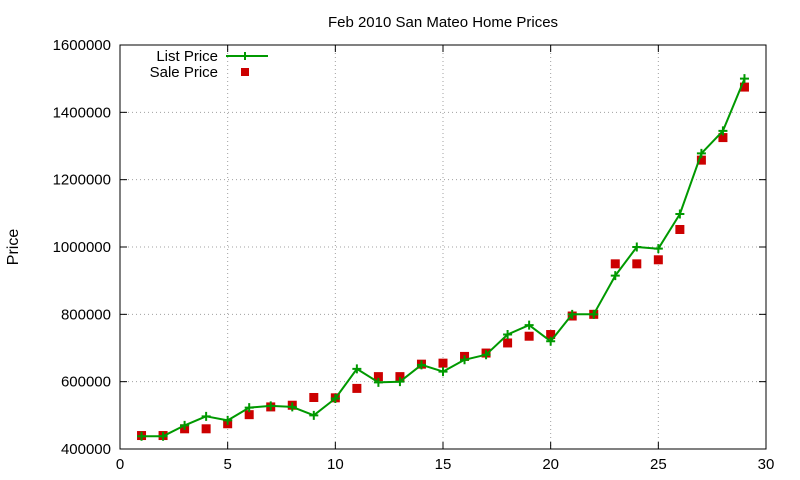 This screenshot has width=800, height=480. I want to click on y-tick-label: 1200000, so click(82, 180).